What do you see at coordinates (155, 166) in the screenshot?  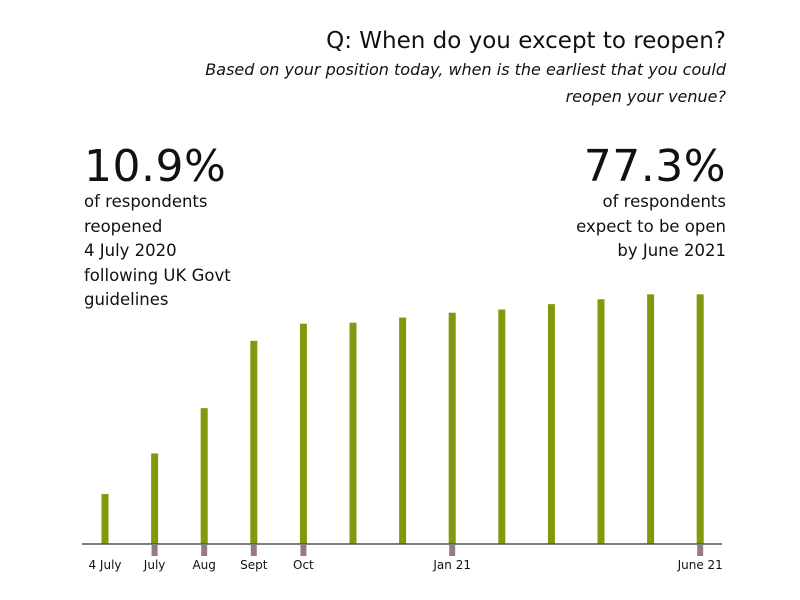 I see `stat-reopened-value: 10.9%` at bounding box center [155, 166].